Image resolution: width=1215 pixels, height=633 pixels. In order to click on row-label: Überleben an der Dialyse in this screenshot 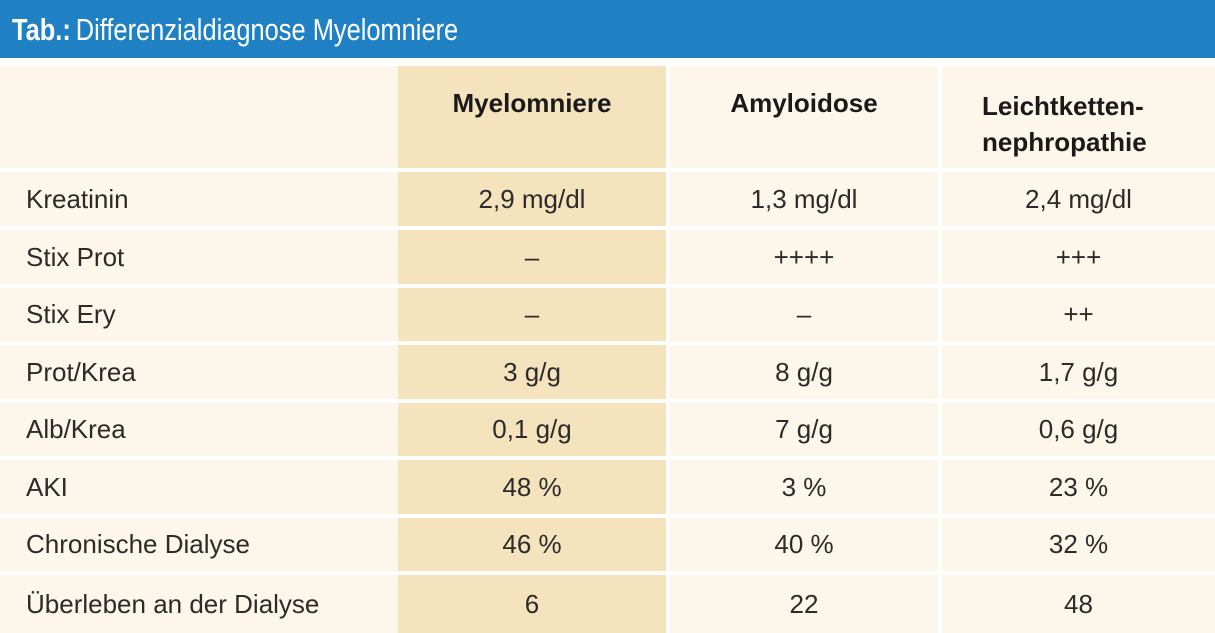, I will do `click(173, 603)`.